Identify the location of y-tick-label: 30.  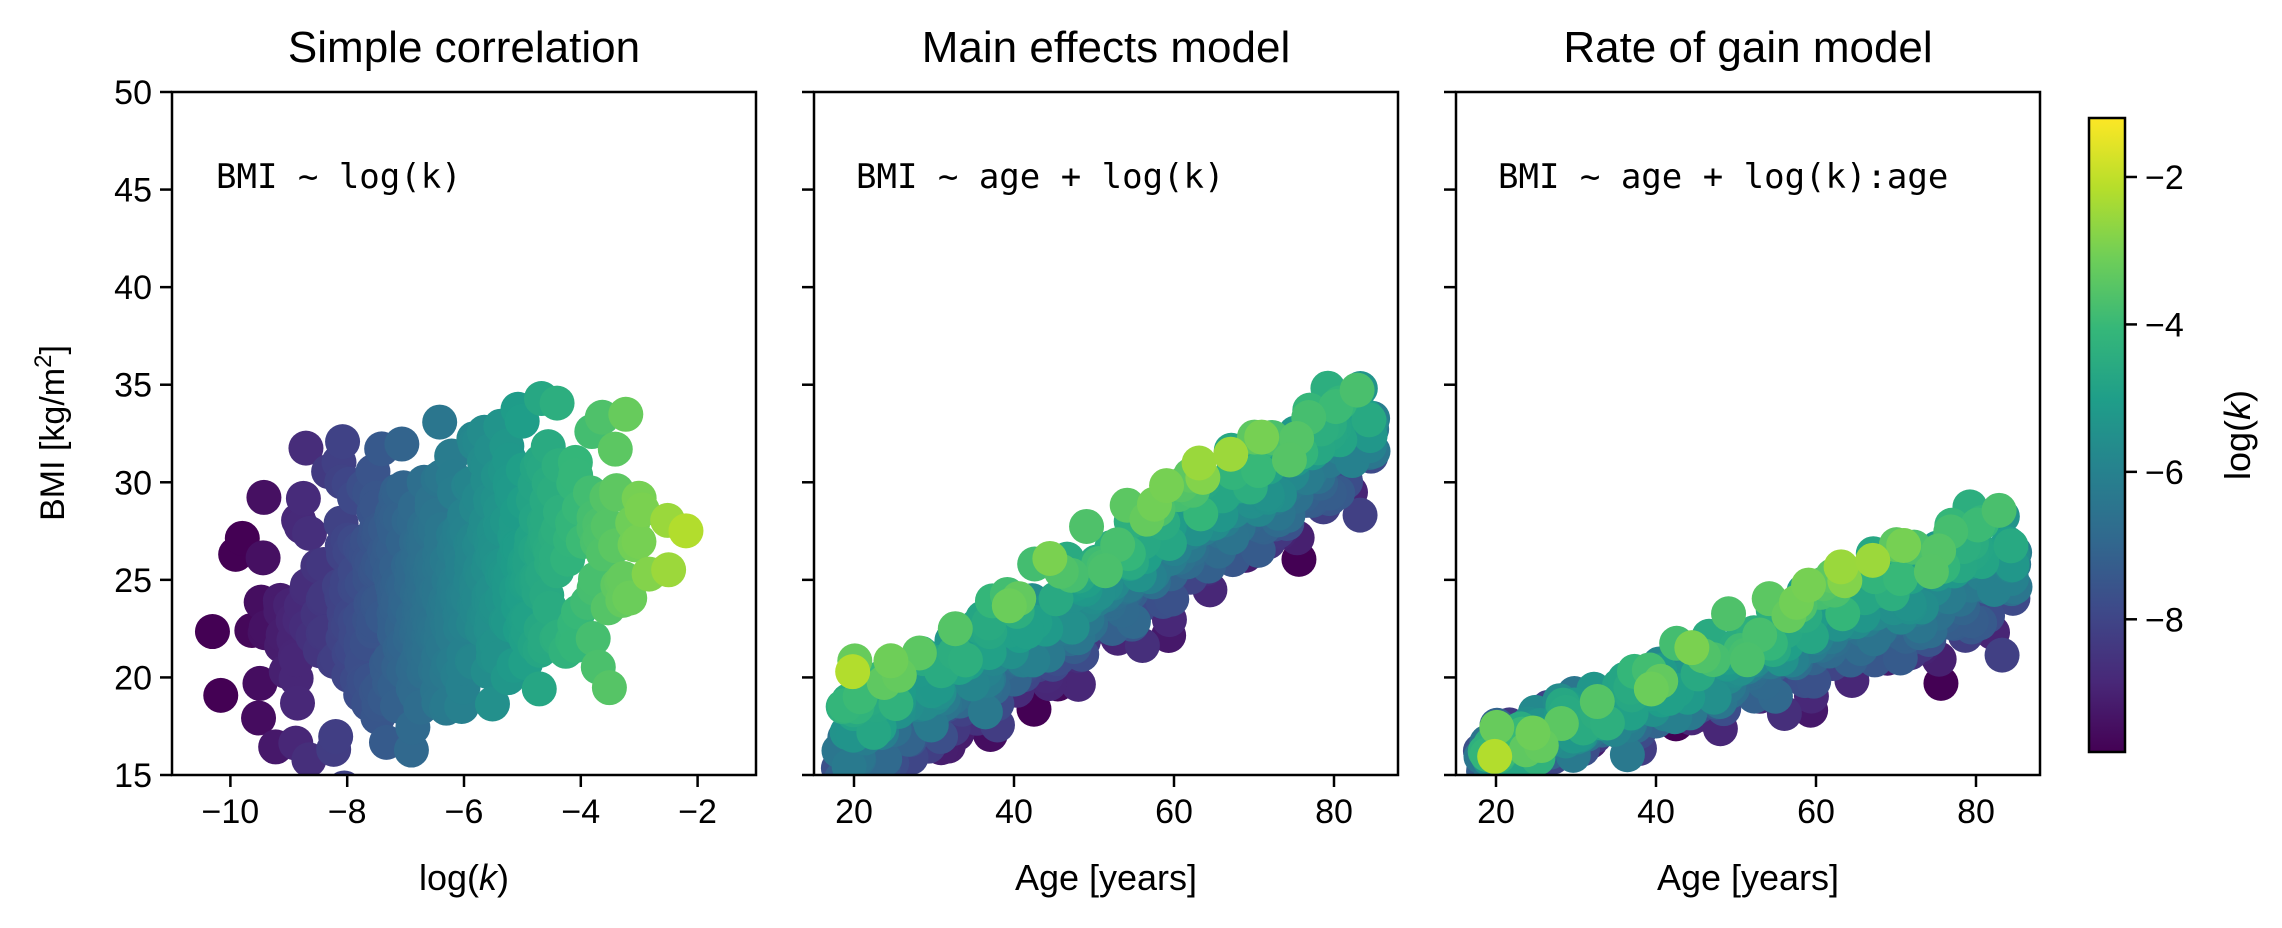
(133, 483).